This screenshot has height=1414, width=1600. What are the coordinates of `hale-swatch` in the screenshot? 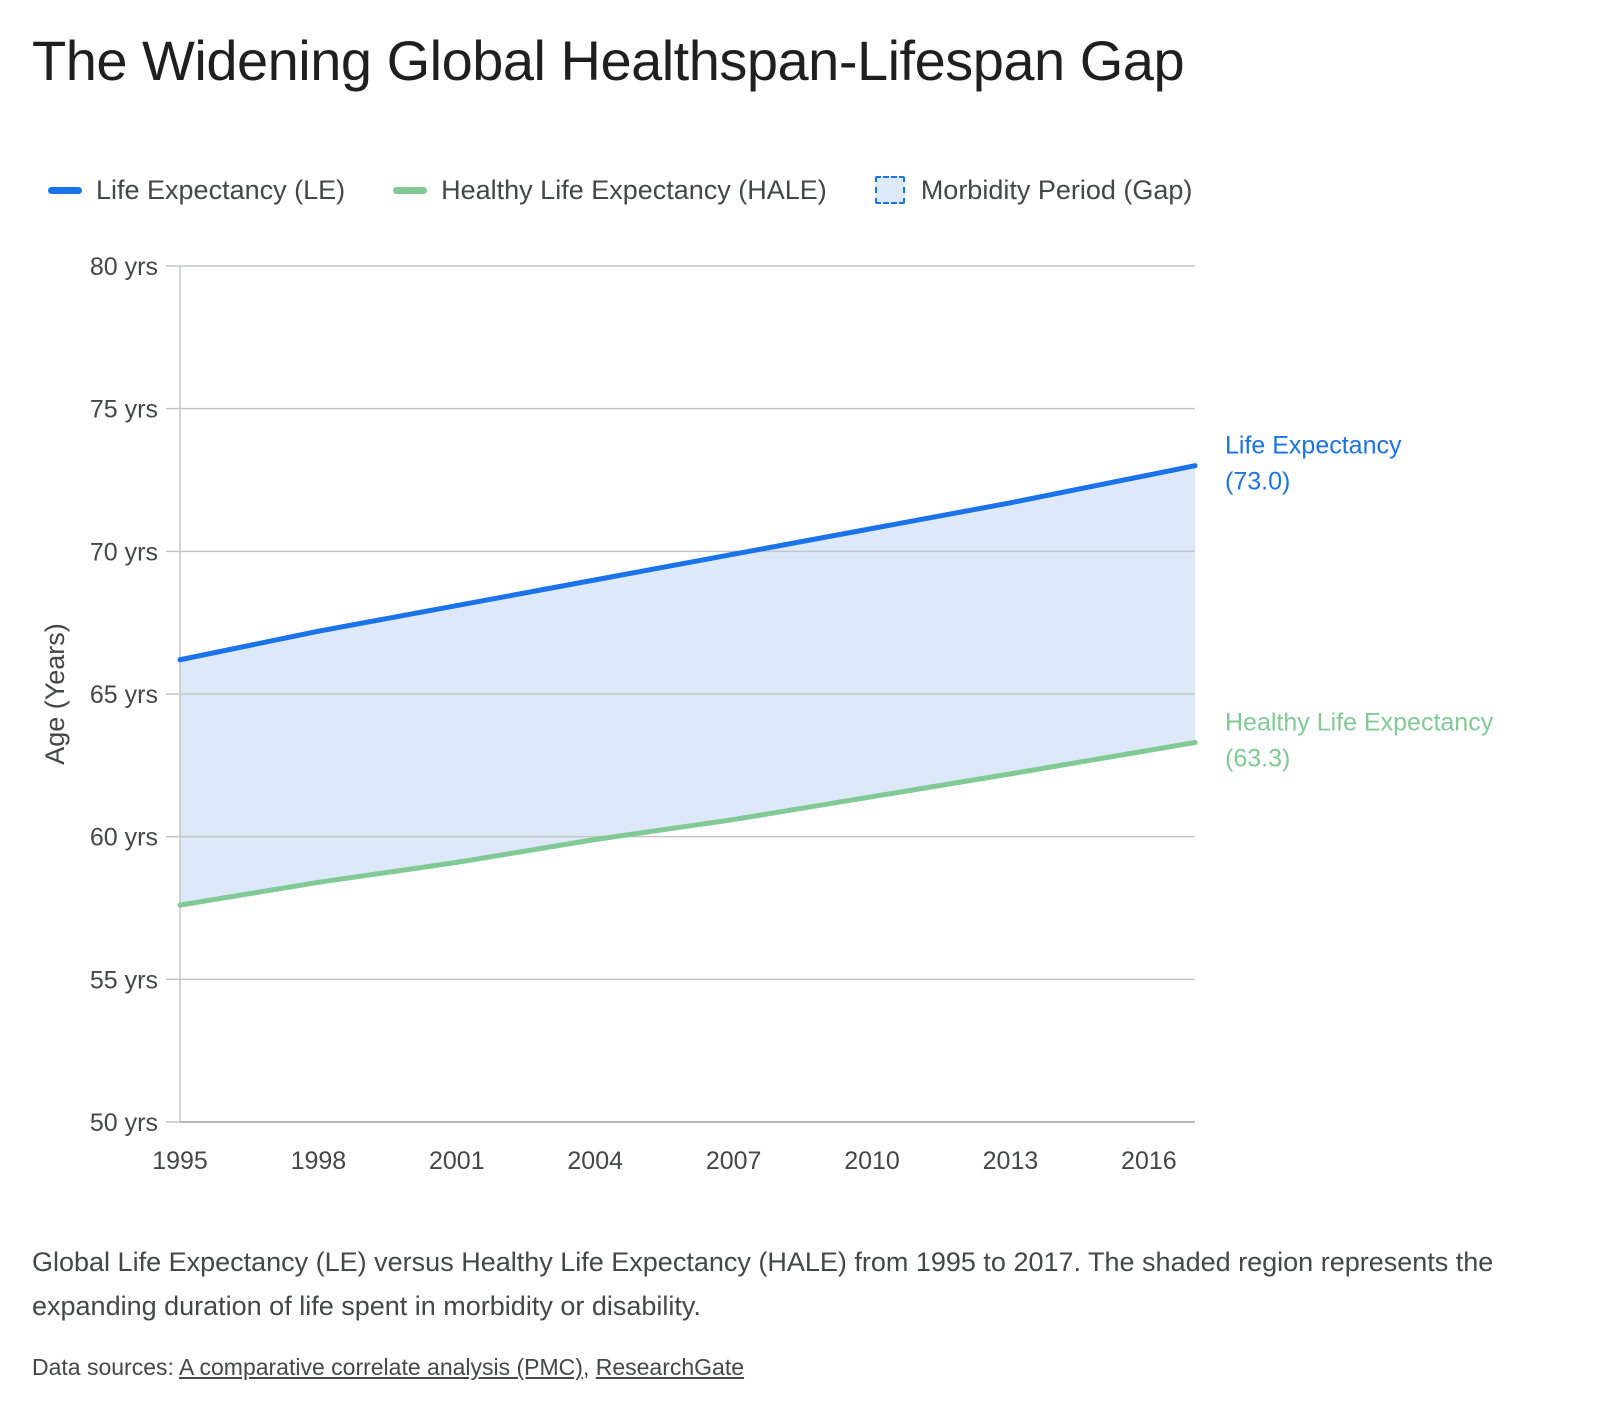 It's located at (410, 190).